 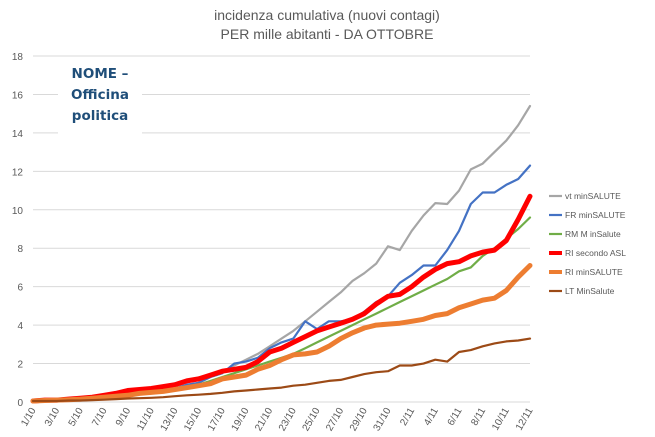 I want to click on chart-title-line2: PER mille abitanti - DA OTTOBRE, so click(x=327, y=34).